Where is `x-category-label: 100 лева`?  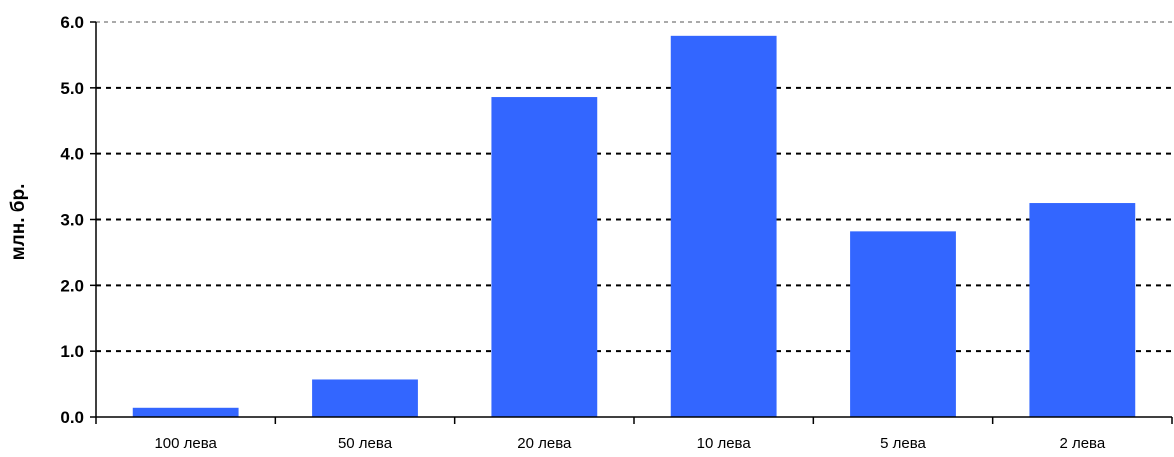
x-category-label: 100 лева is located at coordinates (185, 443).